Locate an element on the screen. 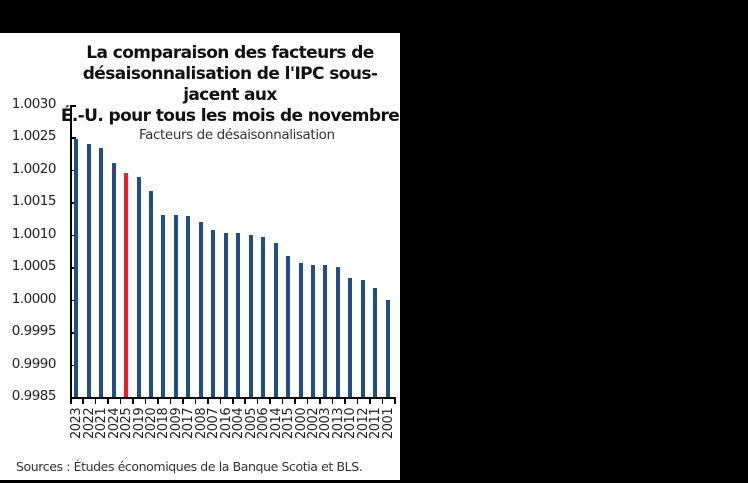 This screenshot has height=483, width=748. bar-2023 is located at coordinates (76, 268).